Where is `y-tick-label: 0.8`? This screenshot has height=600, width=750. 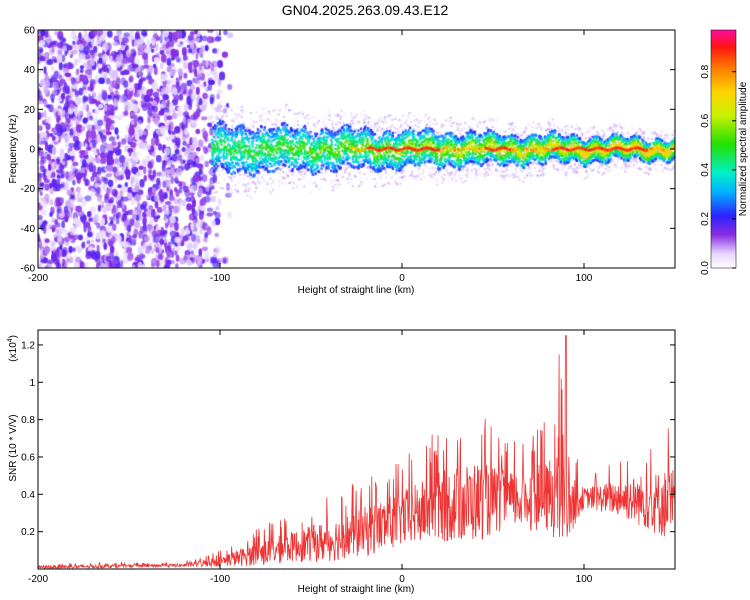 y-tick-label: 0.8 is located at coordinates (28, 420).